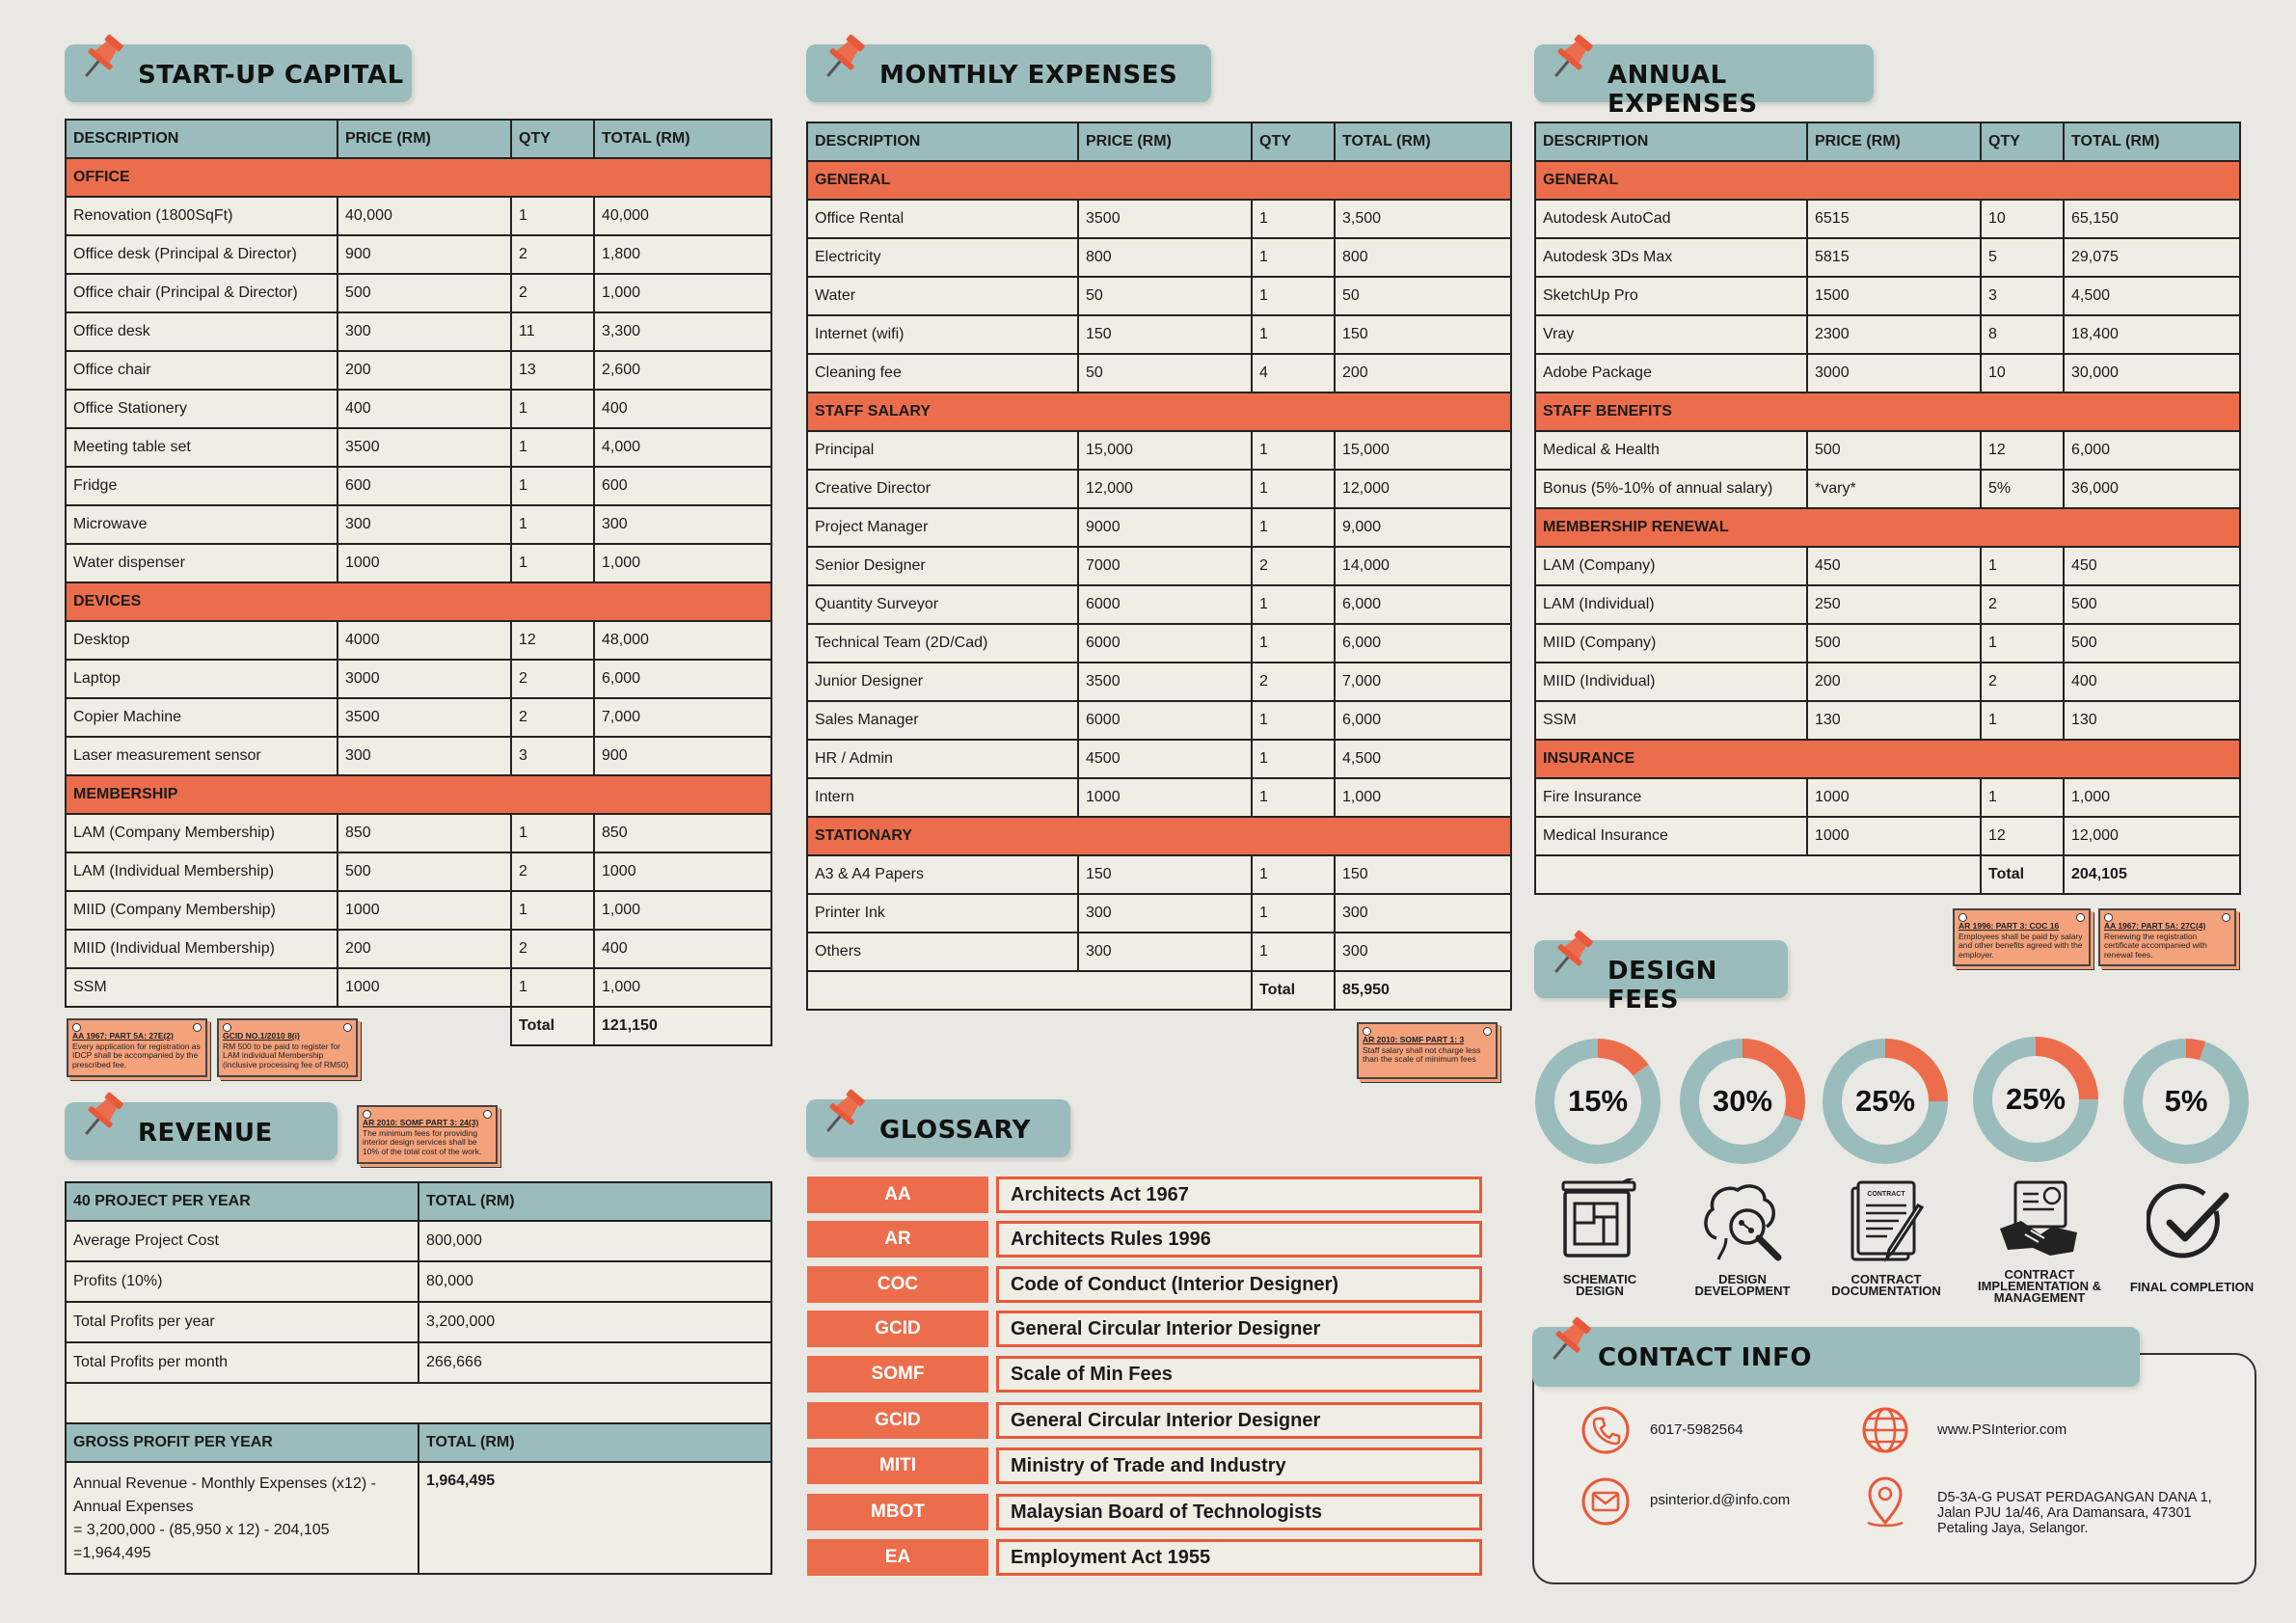  Describe the element at coordinates (1720, 1500) in the screenshot. I see `contact-email: psinterior.d@info.com` at that location.